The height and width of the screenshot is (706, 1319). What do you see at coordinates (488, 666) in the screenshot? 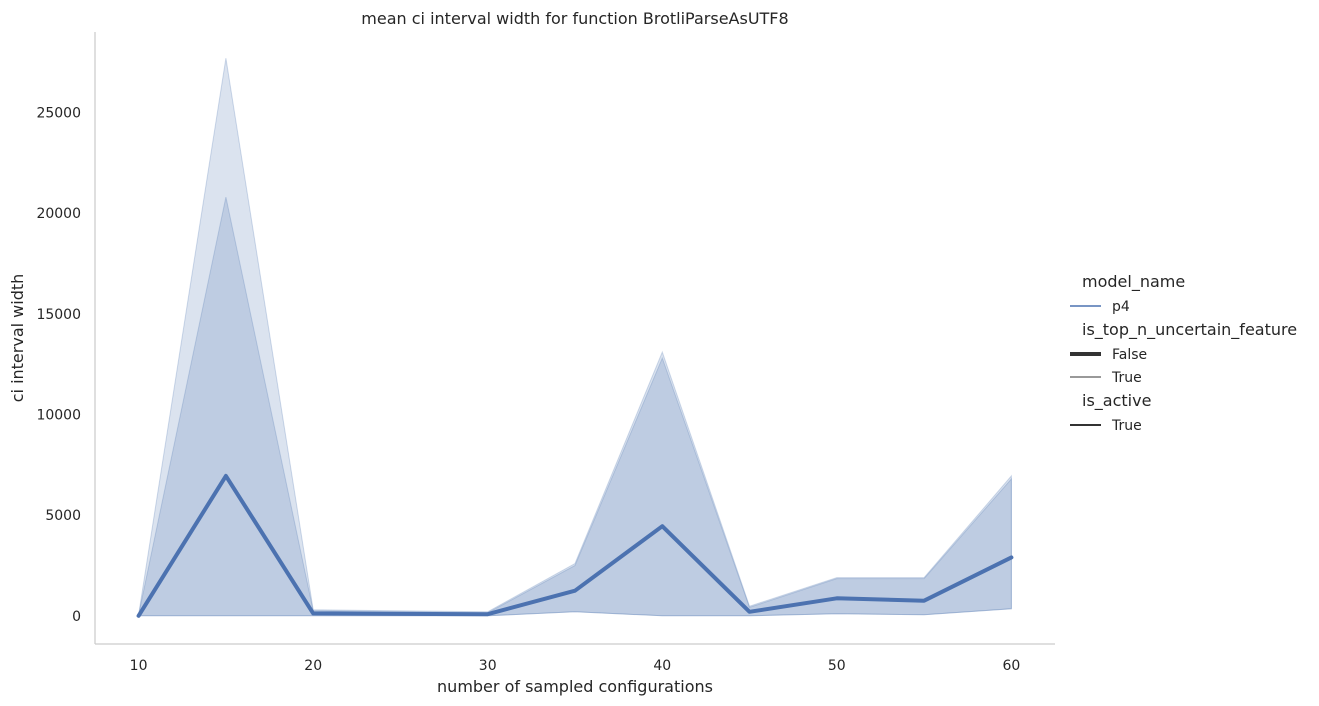
I see `x-tick-label: 30` at bounding box center [488, 666].